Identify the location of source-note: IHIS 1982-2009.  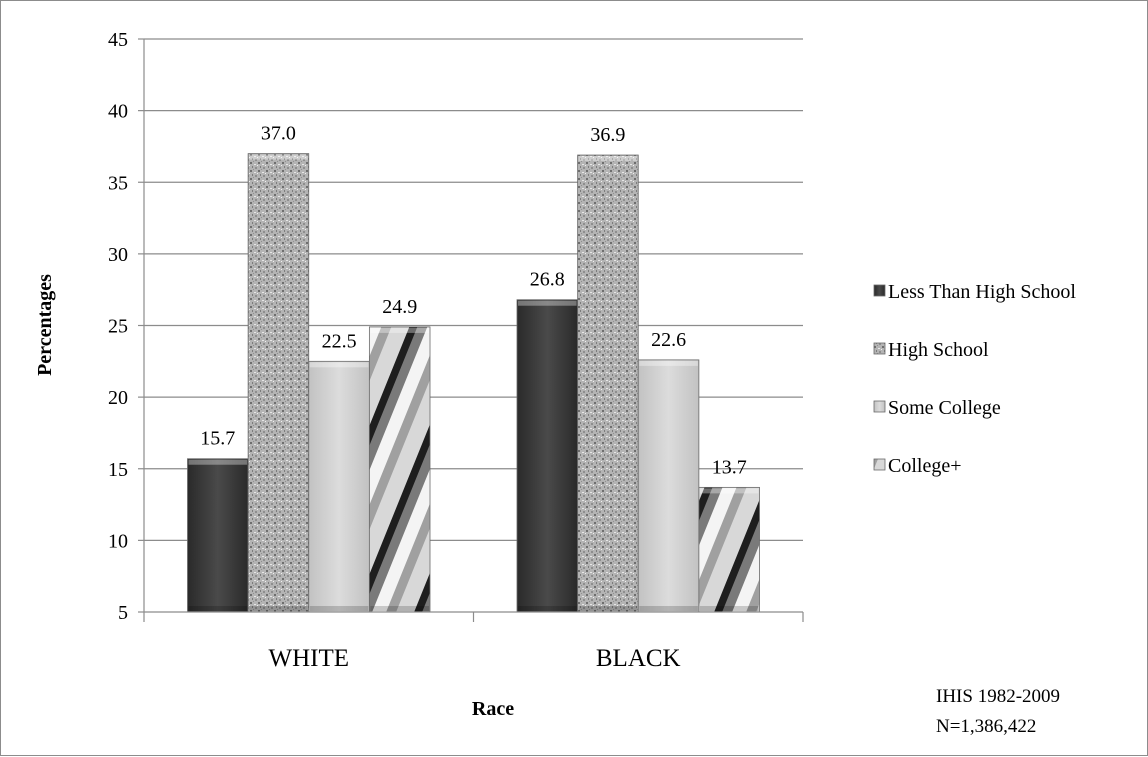
(998, 696).